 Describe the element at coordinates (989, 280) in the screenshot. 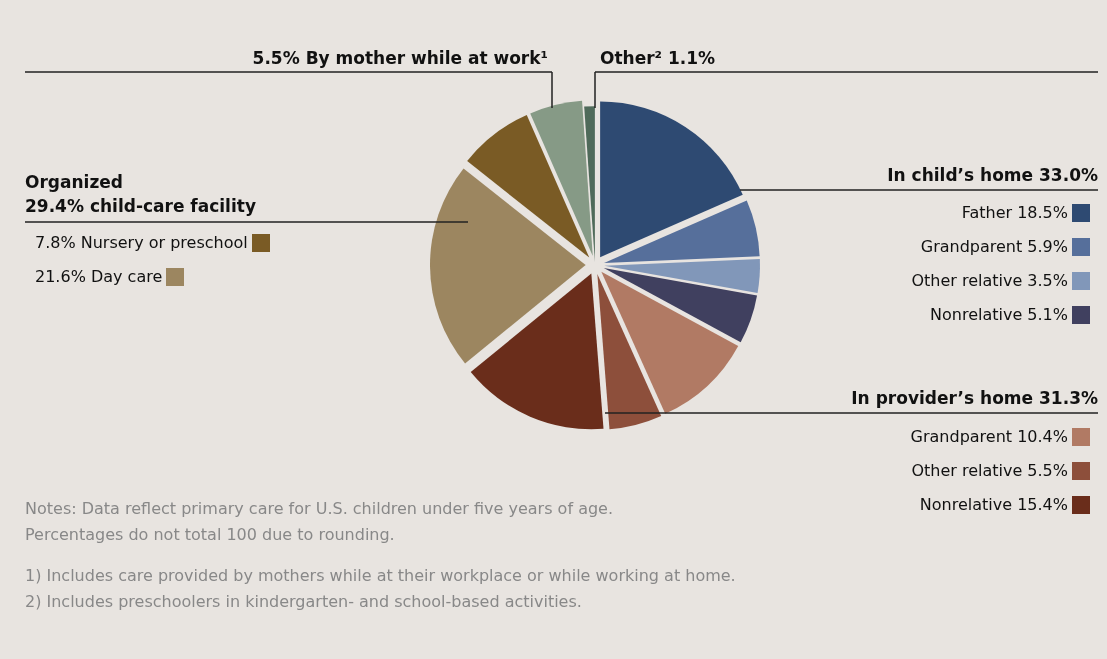

I see `legend-label: Other relative 3.5%` at that location.